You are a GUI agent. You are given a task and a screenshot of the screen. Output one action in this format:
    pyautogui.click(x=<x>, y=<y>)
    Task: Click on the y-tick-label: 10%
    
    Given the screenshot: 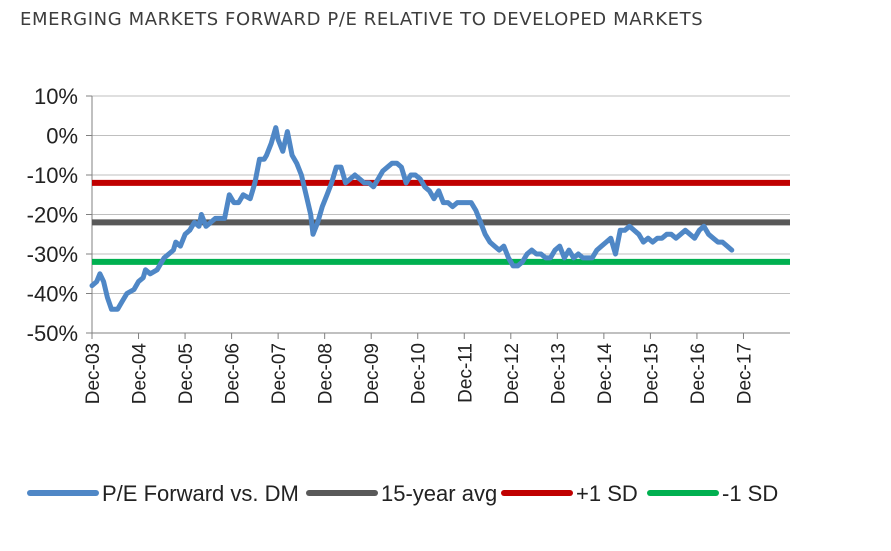 What is the action you would take?
    pyautogui.click(x=56, y=96)
    